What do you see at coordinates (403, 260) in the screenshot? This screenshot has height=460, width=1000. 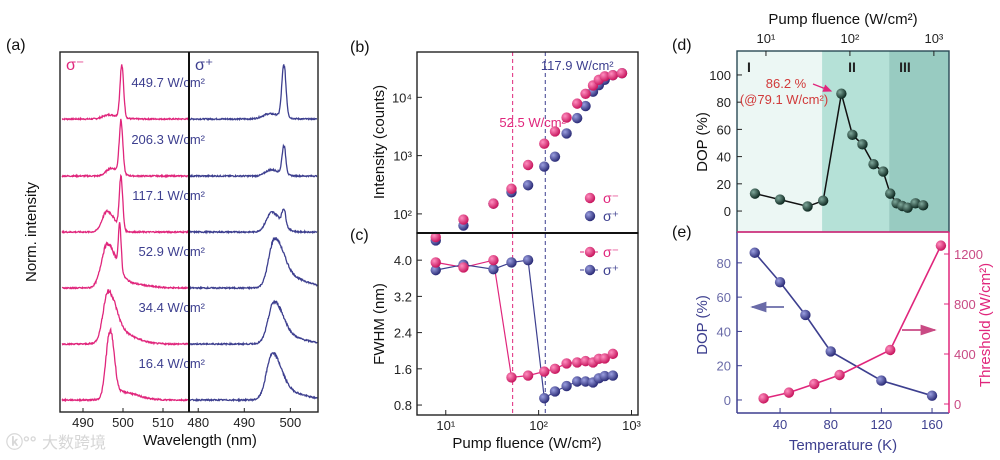 I see `y-tick-label: 4.0` at bounding box center [403, 260].